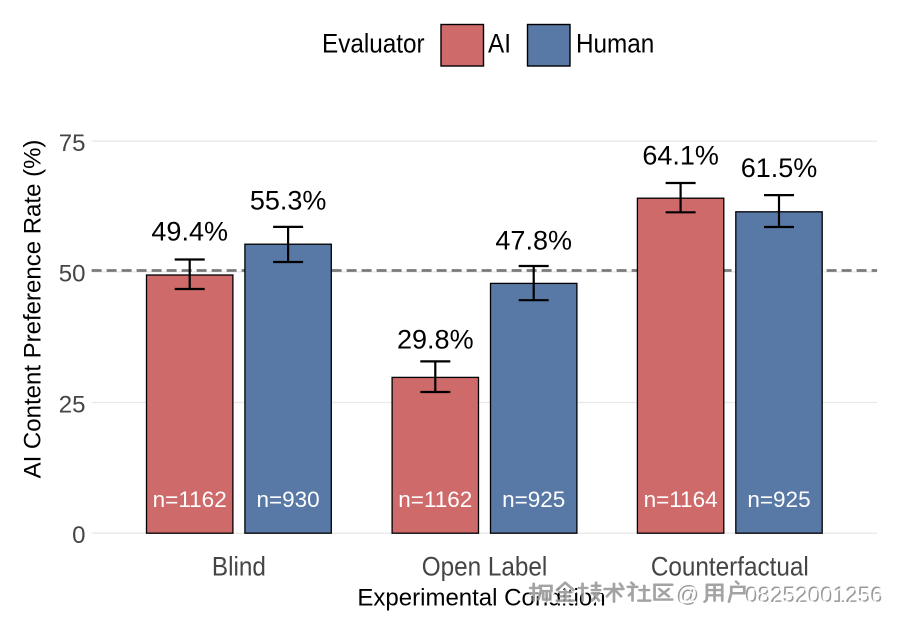 This screenshot has width=898, height=624. I want to click on svg-text: 55.3%, so click(288, 201).